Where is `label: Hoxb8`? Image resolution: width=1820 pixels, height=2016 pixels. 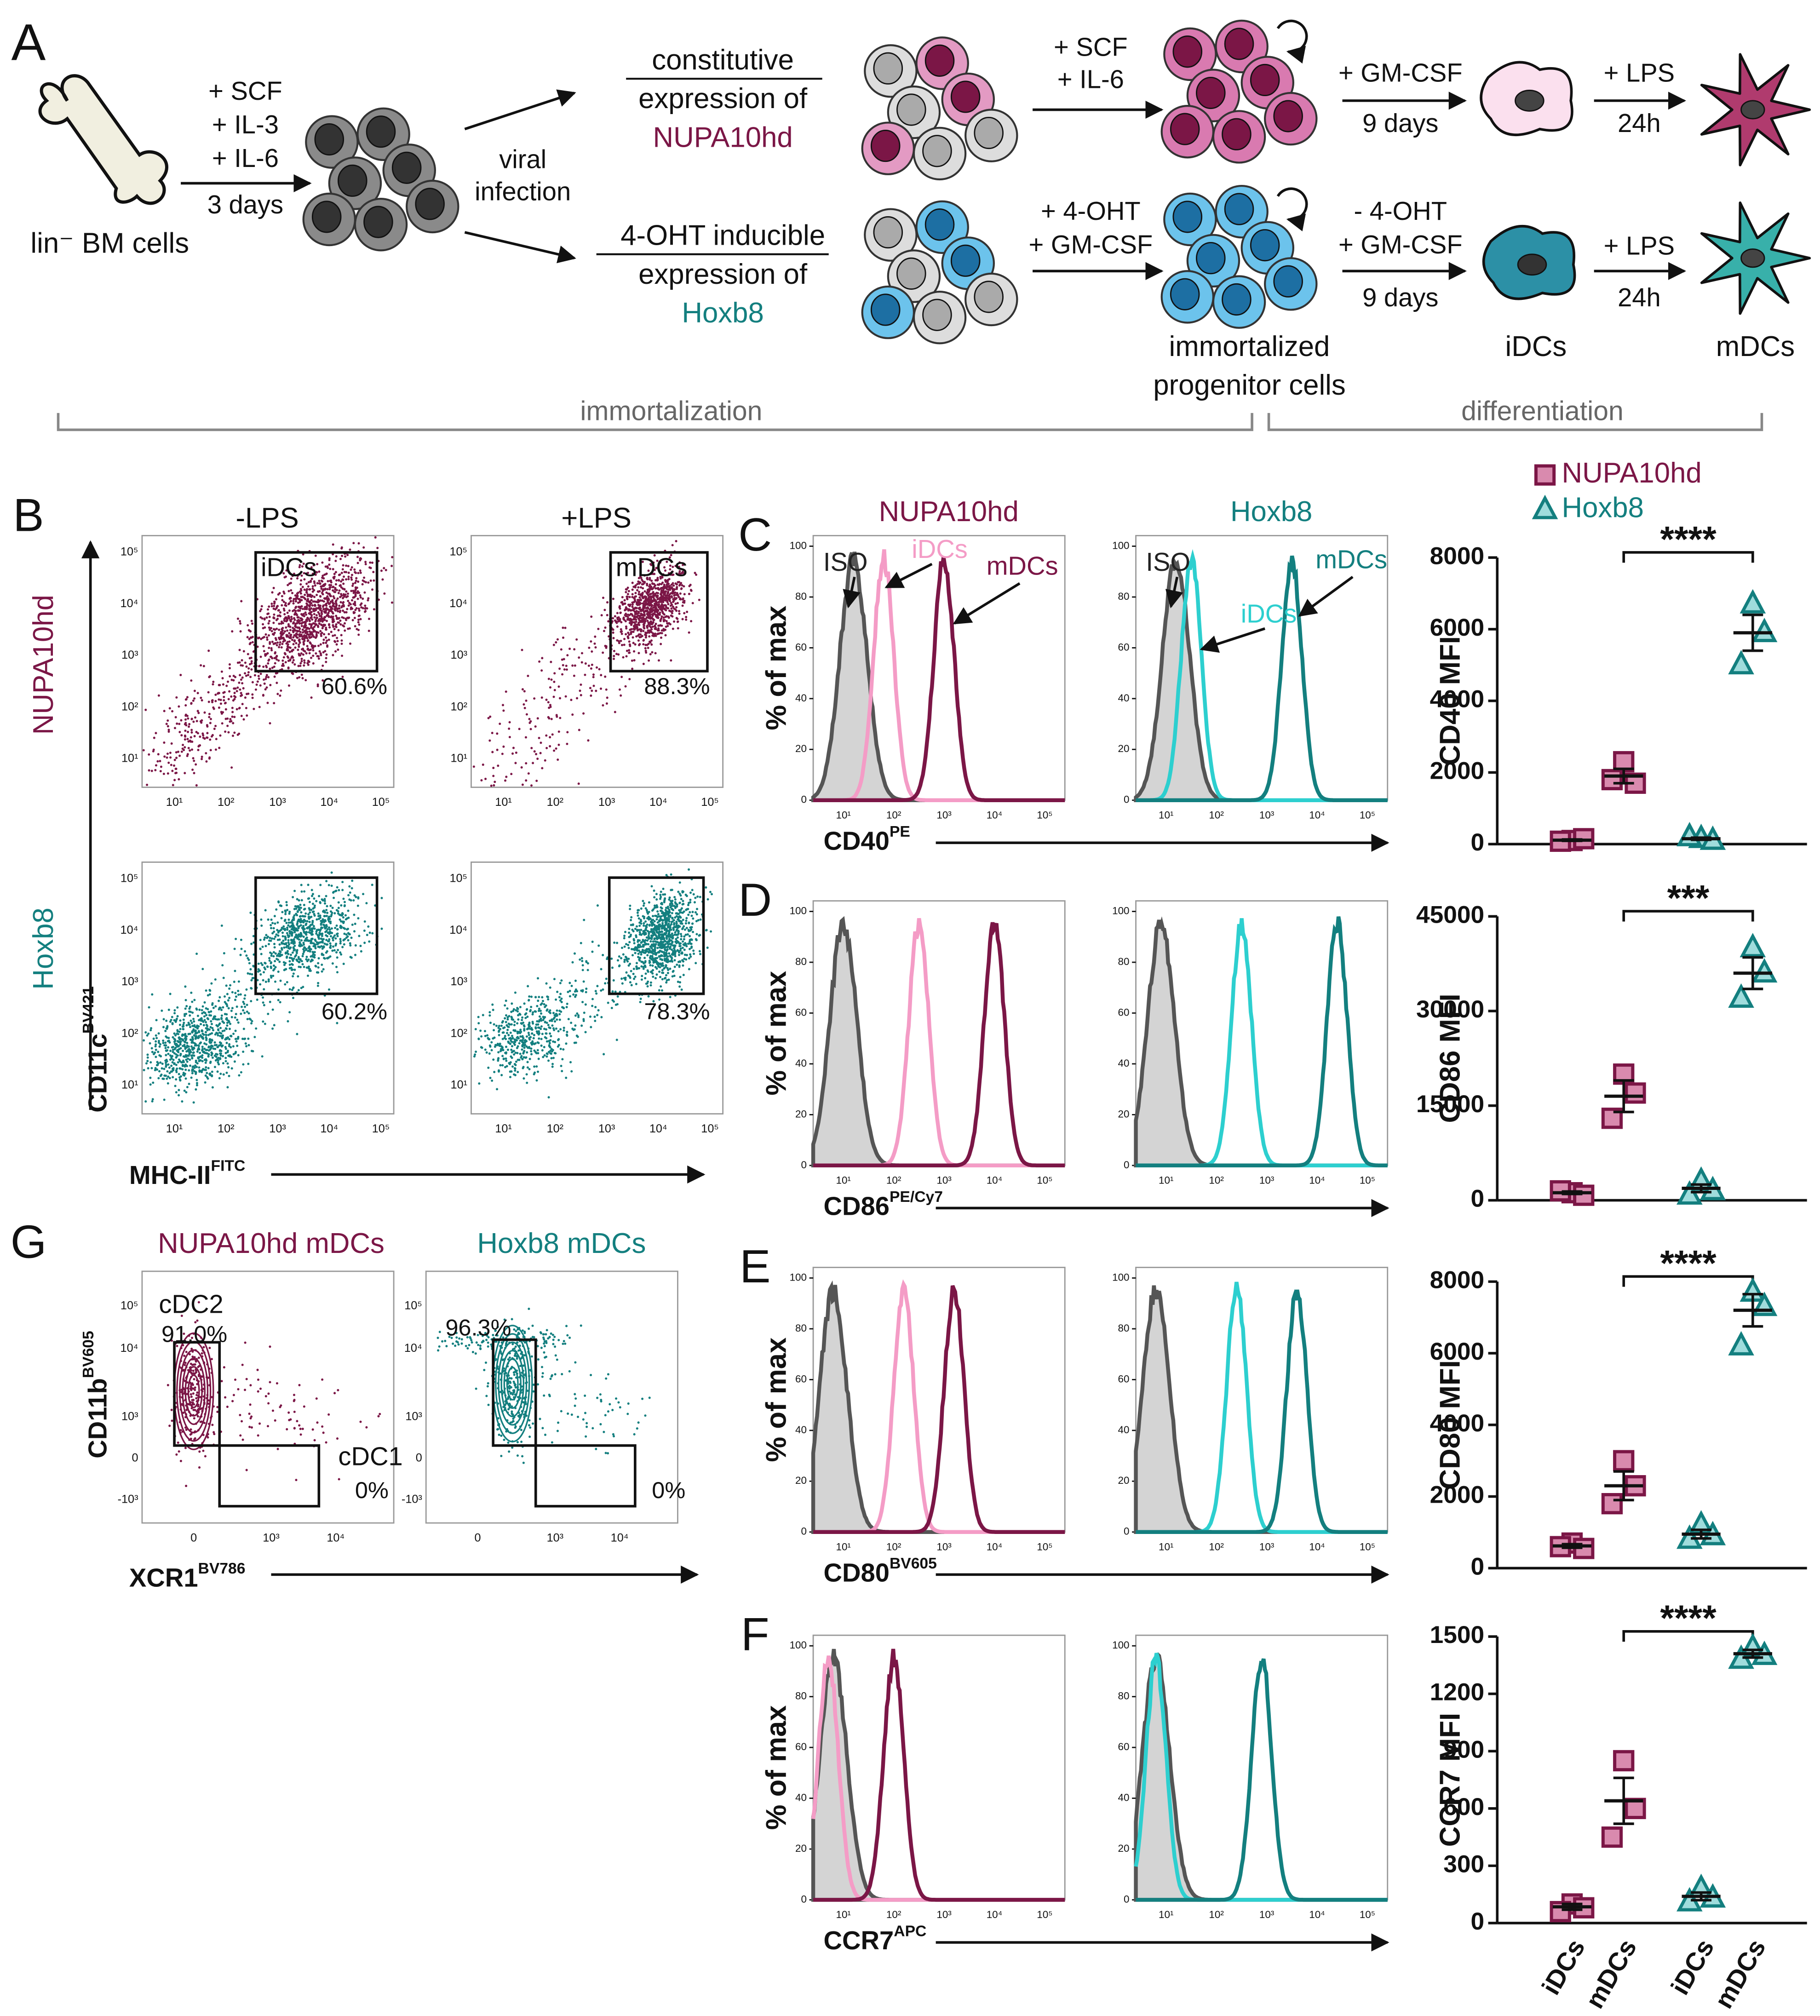 label: Hoxb8 is located at coordinates (43, 948).